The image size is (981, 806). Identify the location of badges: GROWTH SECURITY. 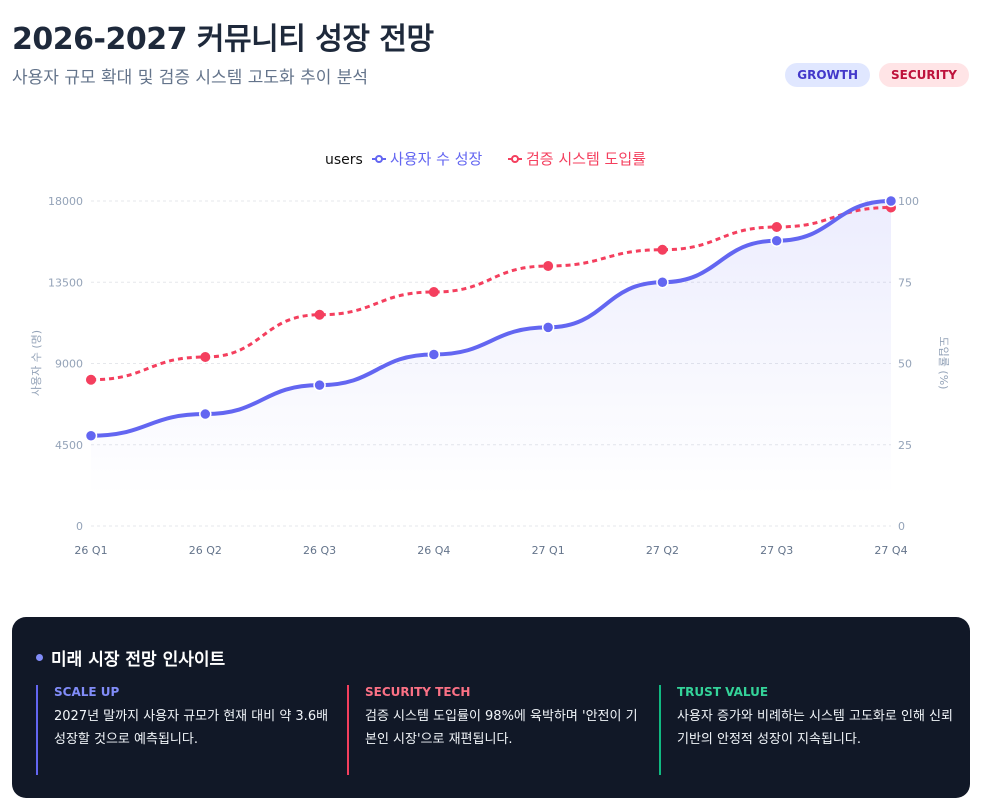
(877, 75).